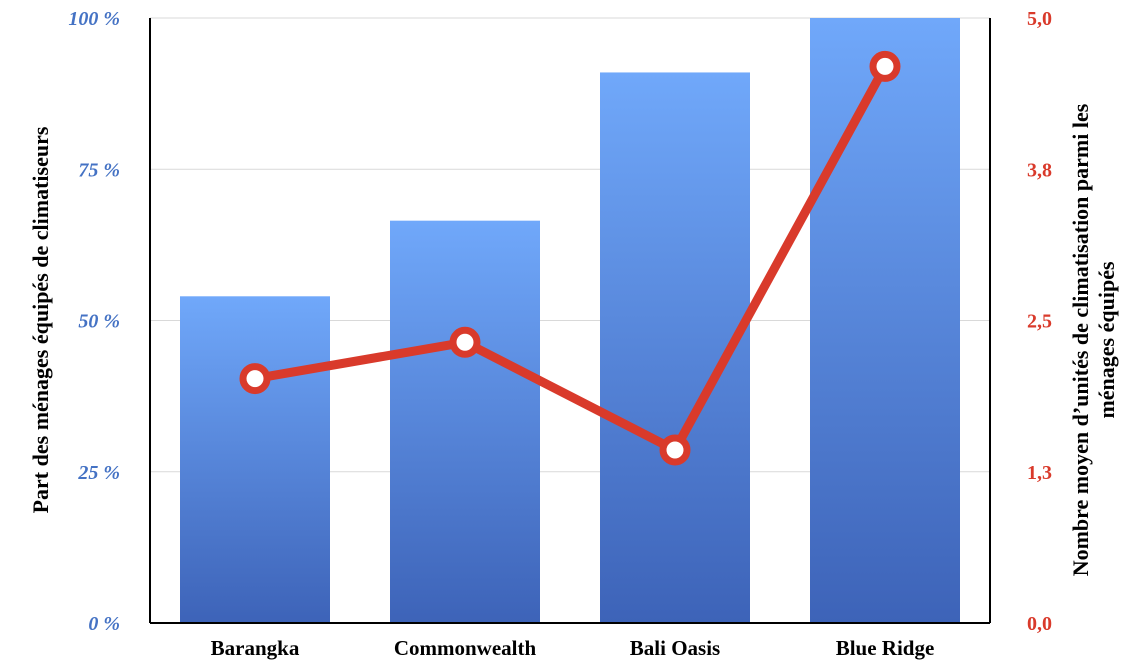 This screenshot has width=1130, height=660. What do you see at coordinates (885, 66) in the screenshot?
I see `line-point-blue-ridge` at bounding box center [885, 66].